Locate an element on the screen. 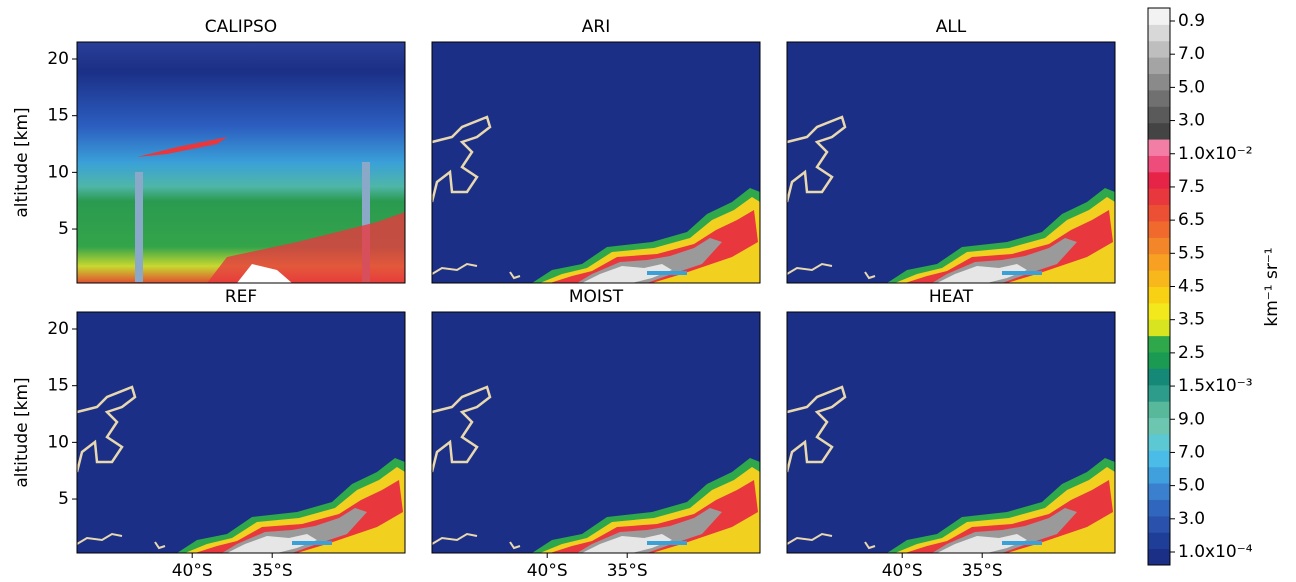 The width and height of the screenshot is (1296, 582). panel-title: CALIPSO is located at coordinates (241, 27).